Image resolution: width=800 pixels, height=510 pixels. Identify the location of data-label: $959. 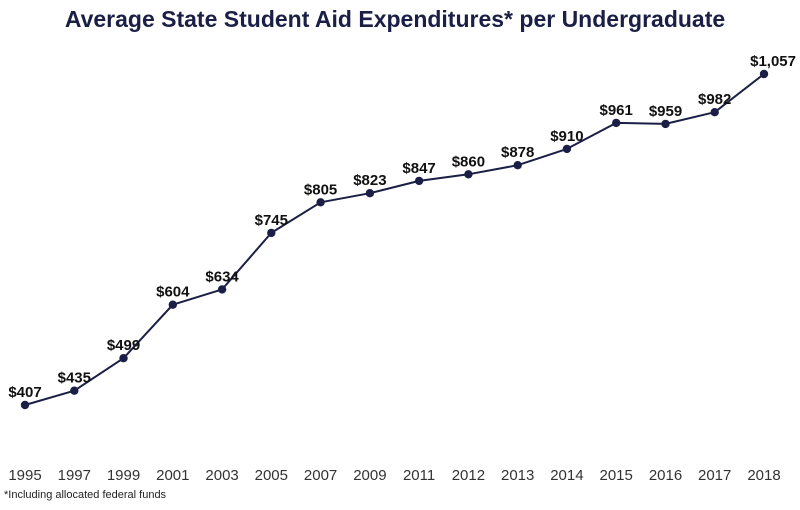
(665, 111).